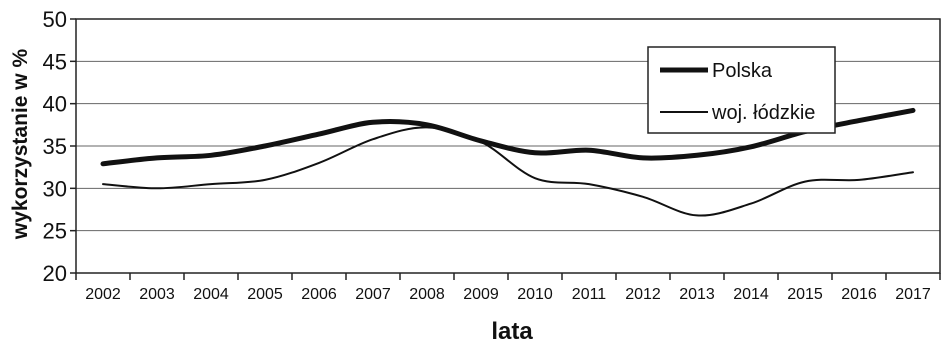  What do you see at coordinates (55, 231) in the screenshot?
I see `y-tick-label-25: 25` at bounding box center [55, 231].